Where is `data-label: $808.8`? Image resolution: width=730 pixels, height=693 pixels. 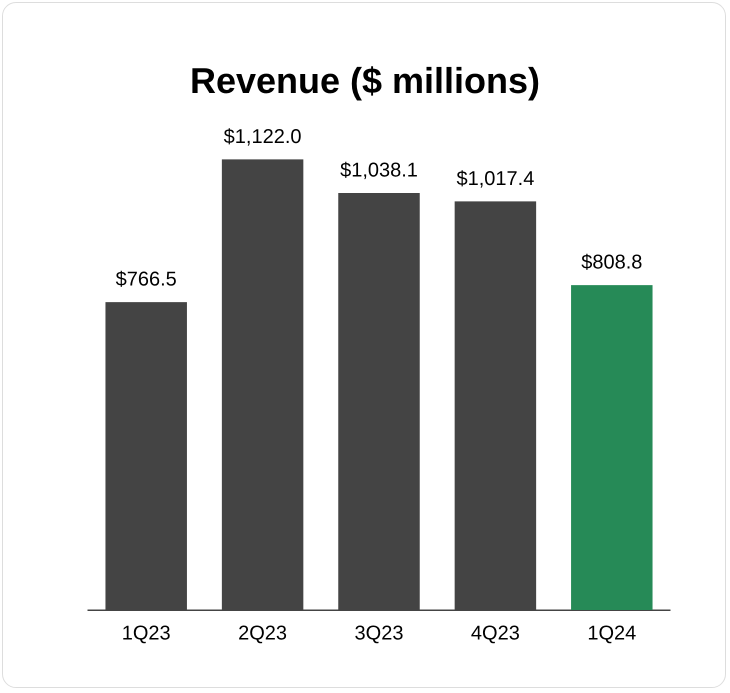
data-label: $808.8 is located at coordinates (611, 263).